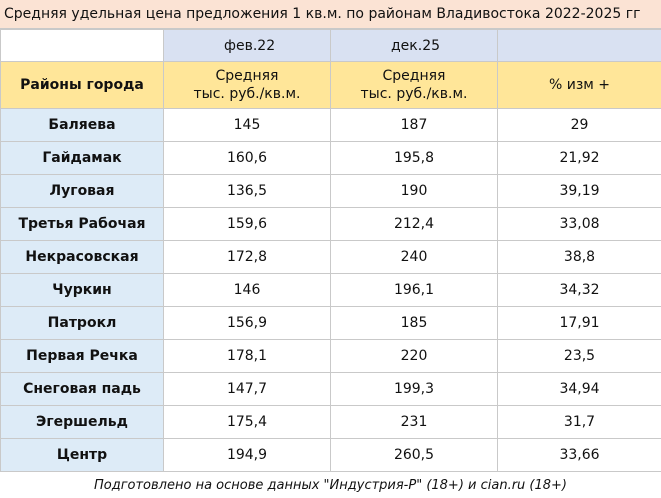 This screenshot has height=498, width=661. I want to click on value-cell: 23,5, so click(579, 356).